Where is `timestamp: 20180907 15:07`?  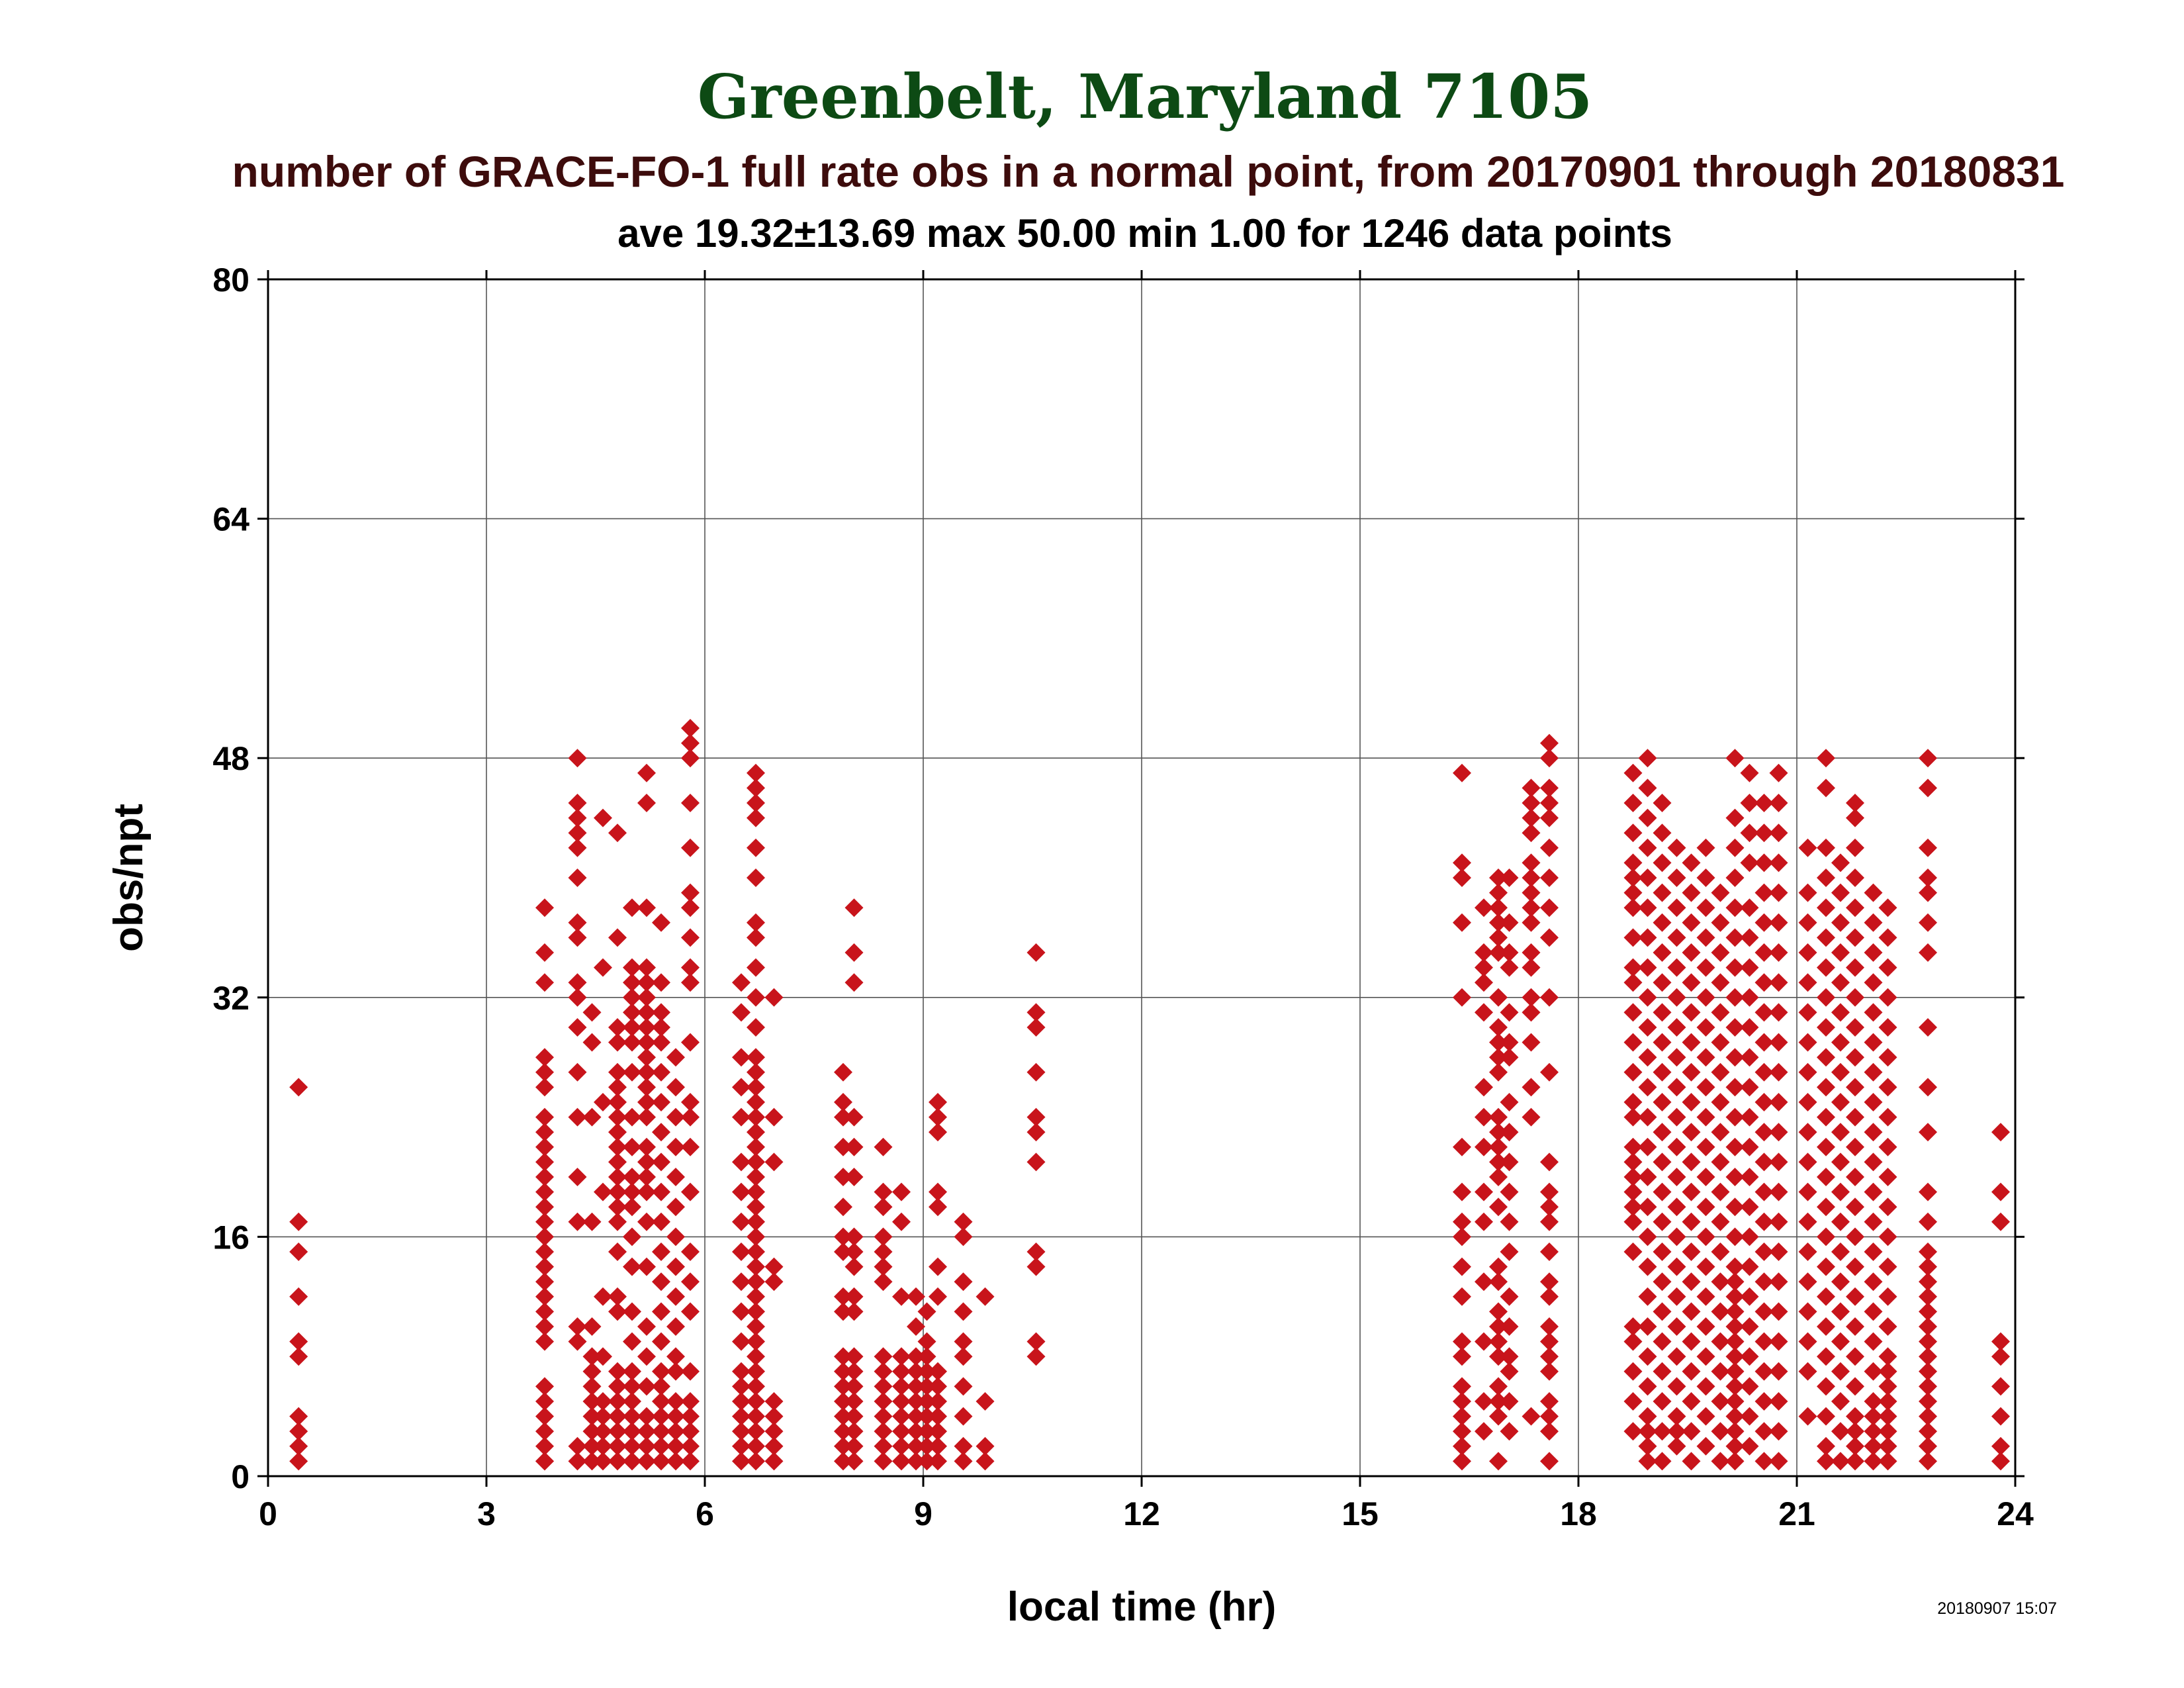
timestamp: 20180907 15:07 is located at coordinates (1997, 1608).